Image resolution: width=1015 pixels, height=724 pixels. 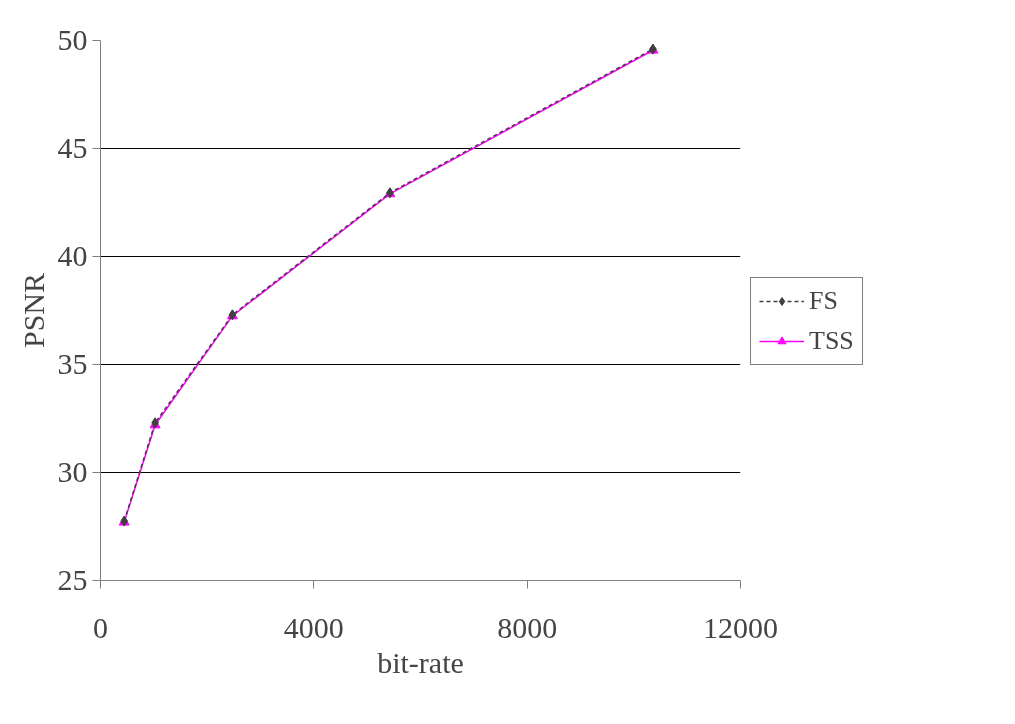 What do you see at coordinates (313, 627) in the screenshot?
I see `x-tick-label: 4000` at bounding box center [313, 627].